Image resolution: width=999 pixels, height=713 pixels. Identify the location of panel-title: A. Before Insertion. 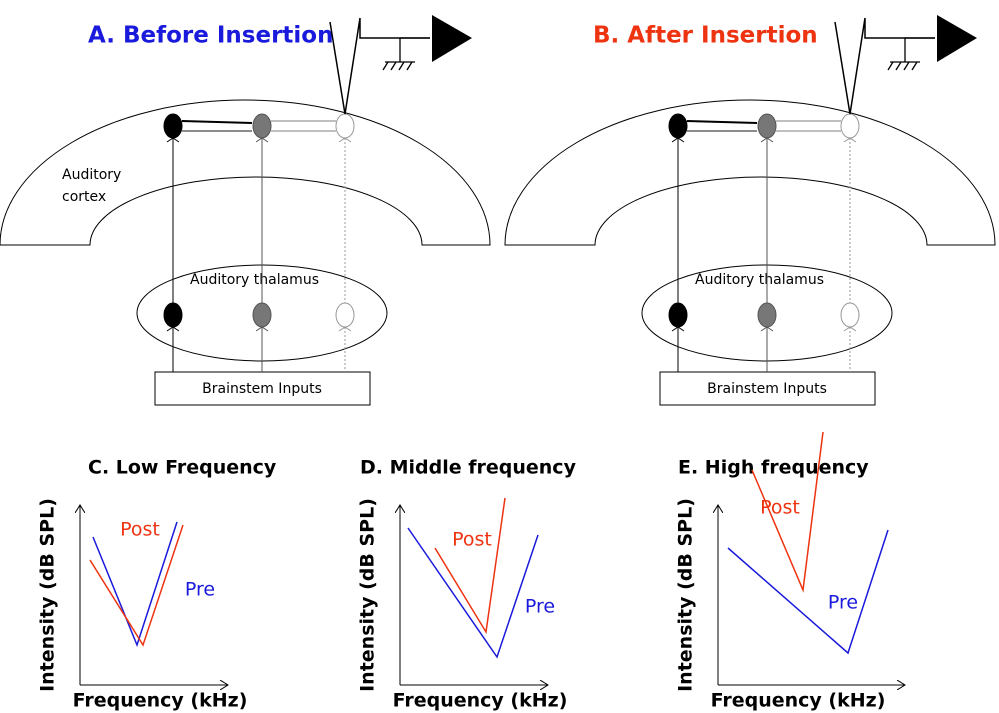
(210, 36).